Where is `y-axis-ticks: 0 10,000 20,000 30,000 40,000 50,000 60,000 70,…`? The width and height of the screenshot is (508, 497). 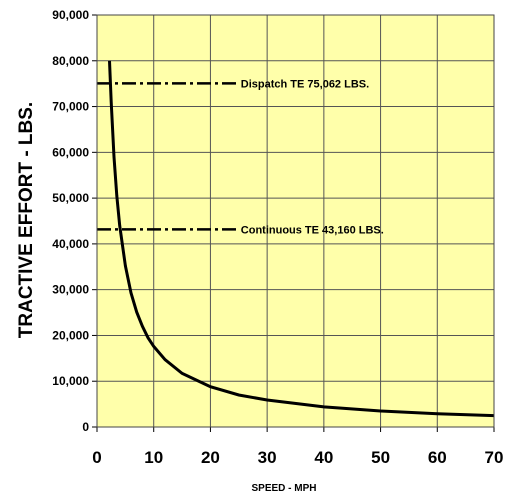
y-axis-ticks: 0 10,000 20,000 30,000 40,000 50,000 60,000 70,… is located at coordinates (74, 221).